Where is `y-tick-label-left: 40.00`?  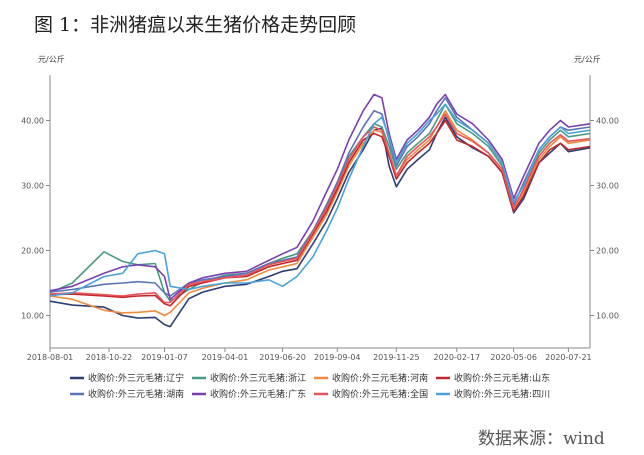
y-tick-label-left: 40.00 is located at coordinates (32, 121).